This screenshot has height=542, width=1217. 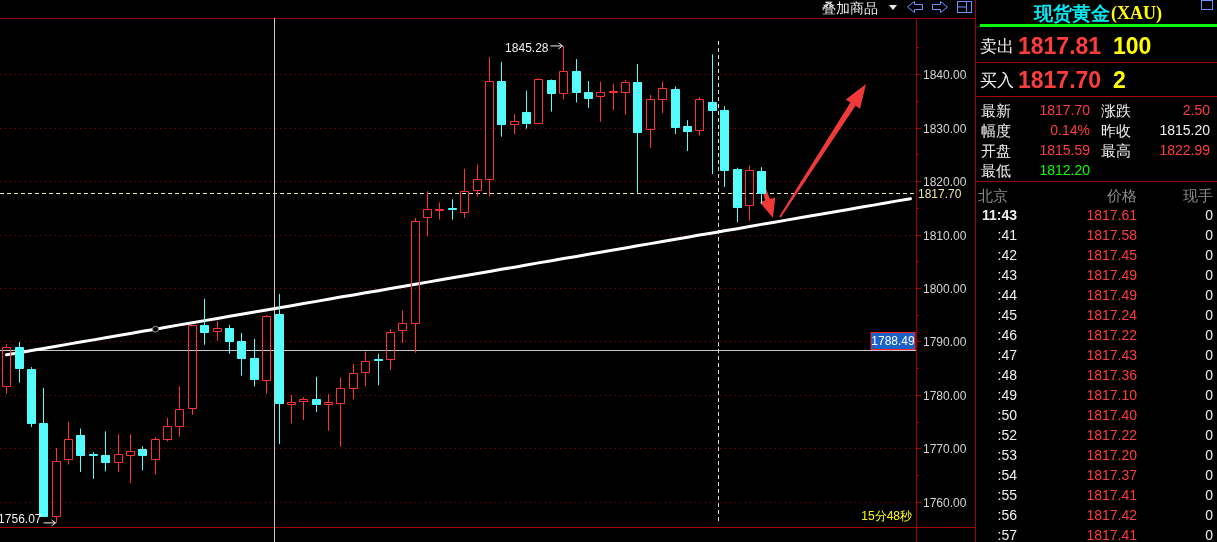 What do you see at coordinates (1070, 130) in the screenshot?
I see `text: 0.14%` at bounding box center [1070, 130].